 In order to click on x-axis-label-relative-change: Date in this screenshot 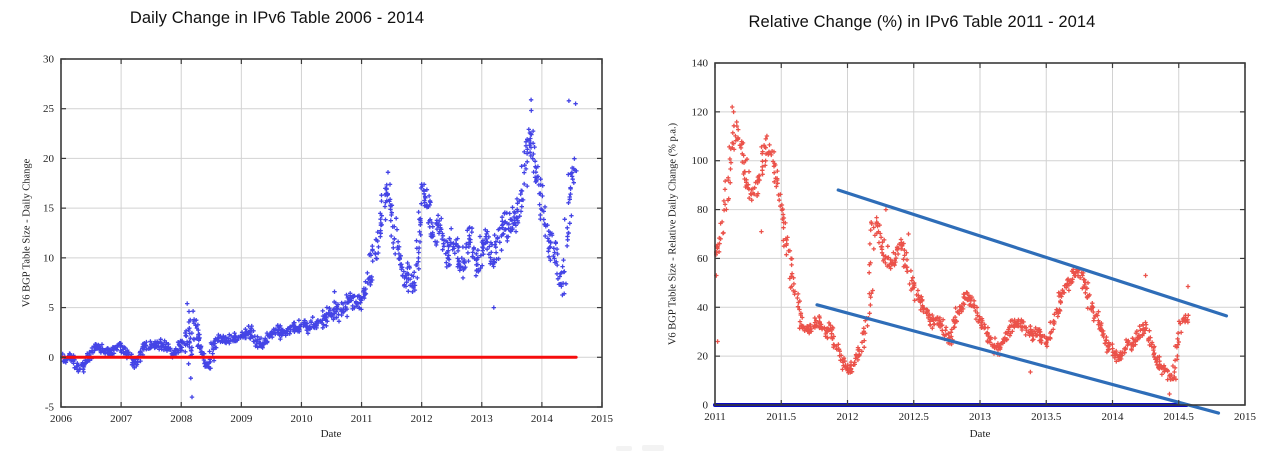, I will do `click(980, 434)`.